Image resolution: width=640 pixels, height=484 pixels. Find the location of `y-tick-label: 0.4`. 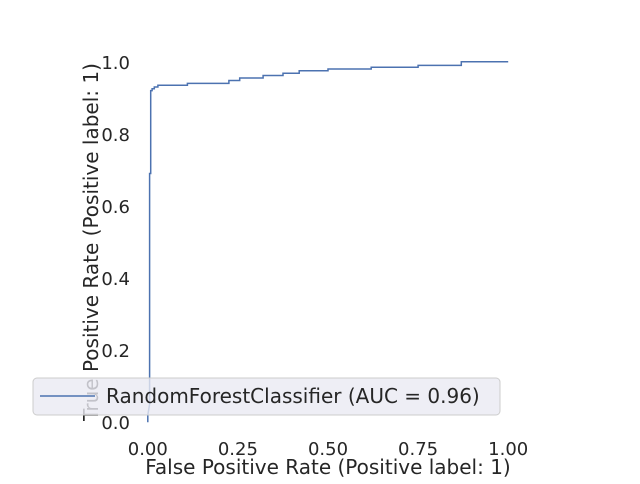

y-tick-label: 0.4 is located at coordinates (115, 279).